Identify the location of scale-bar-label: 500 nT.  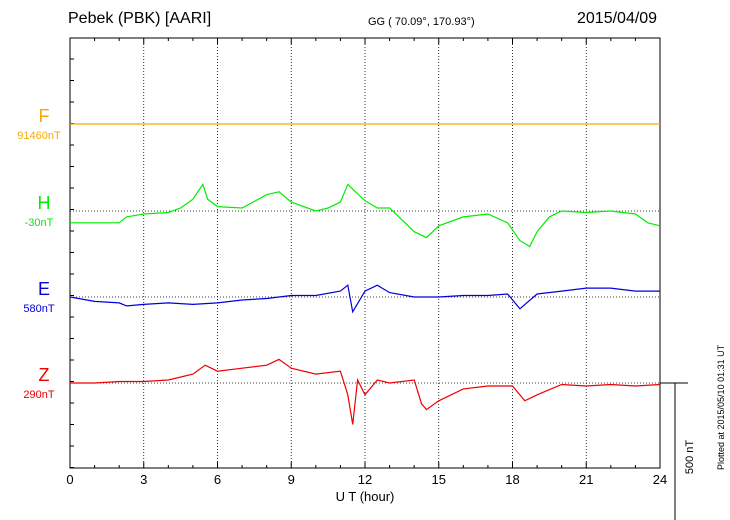
(690, 457).